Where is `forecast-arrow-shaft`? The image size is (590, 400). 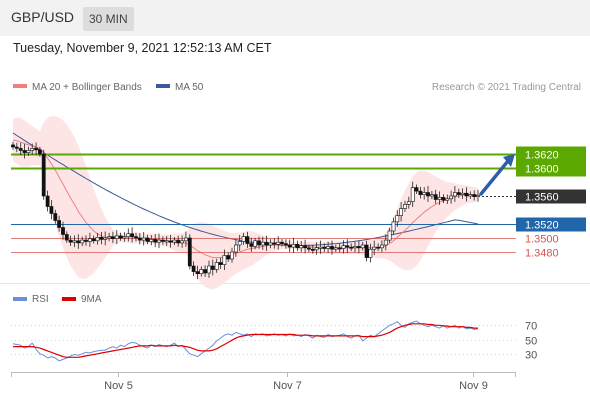 forecast-arrow-shaft is located at coordinates (494, 177).